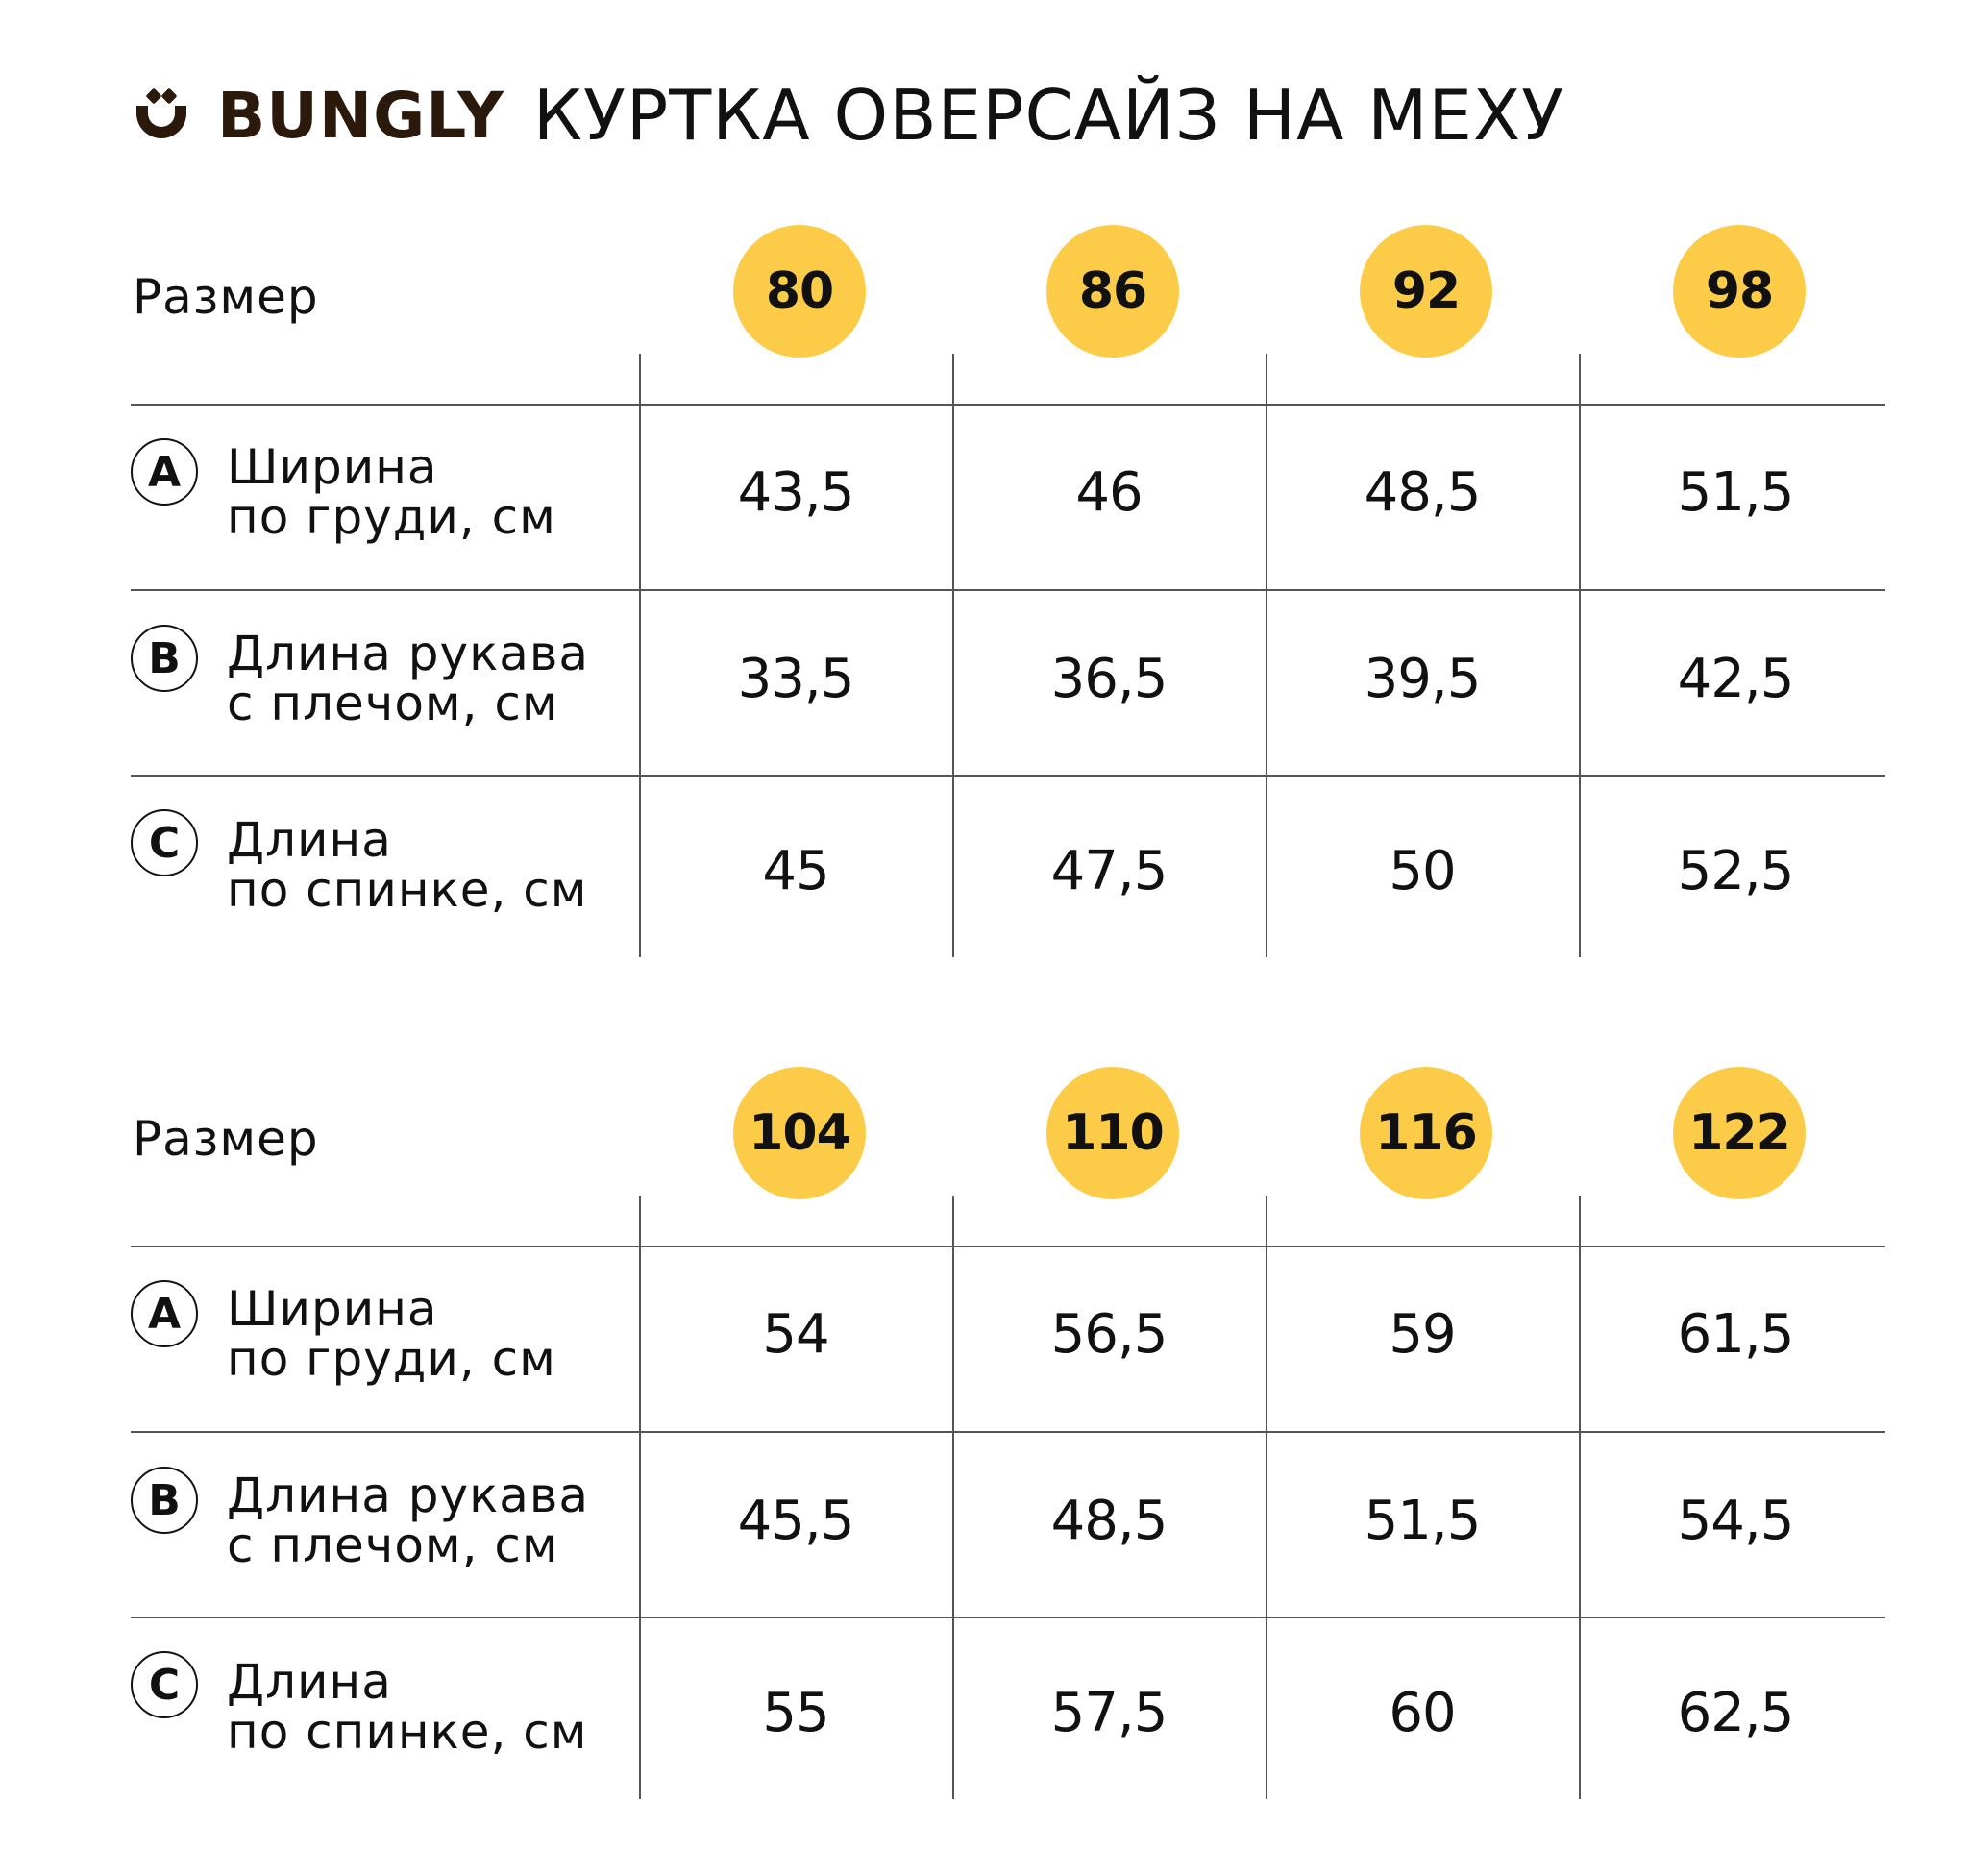 The image size is (1968, 1876). What do you see at coordinates (800, 1133) in the screenshot?
I see `size-badge: 104` at bounding box center [800, 1133].